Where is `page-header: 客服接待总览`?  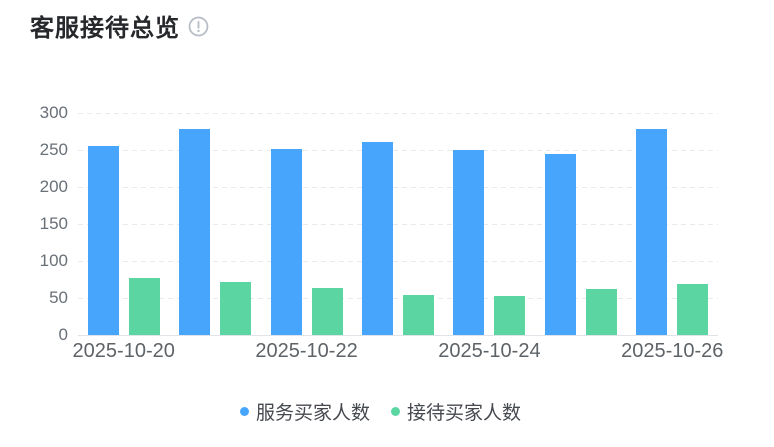
page-header: 客服接待总览 is located at coordinates (119, 25).